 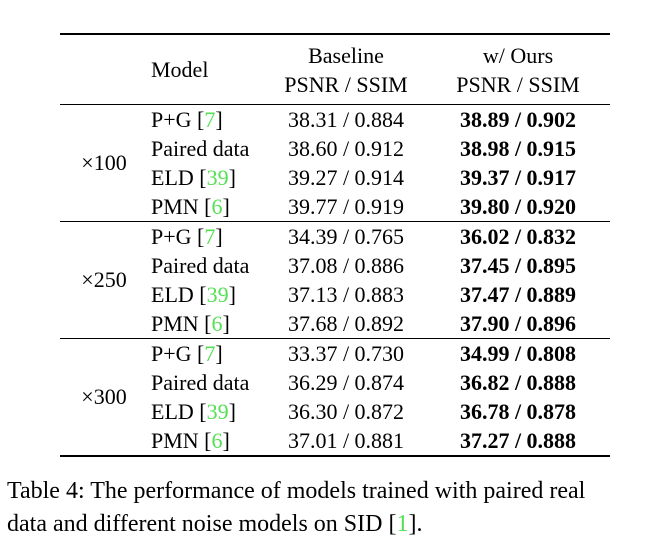 I want to click on baseline-cell: 37.08 / 0.886, so click(x=346, y=265).